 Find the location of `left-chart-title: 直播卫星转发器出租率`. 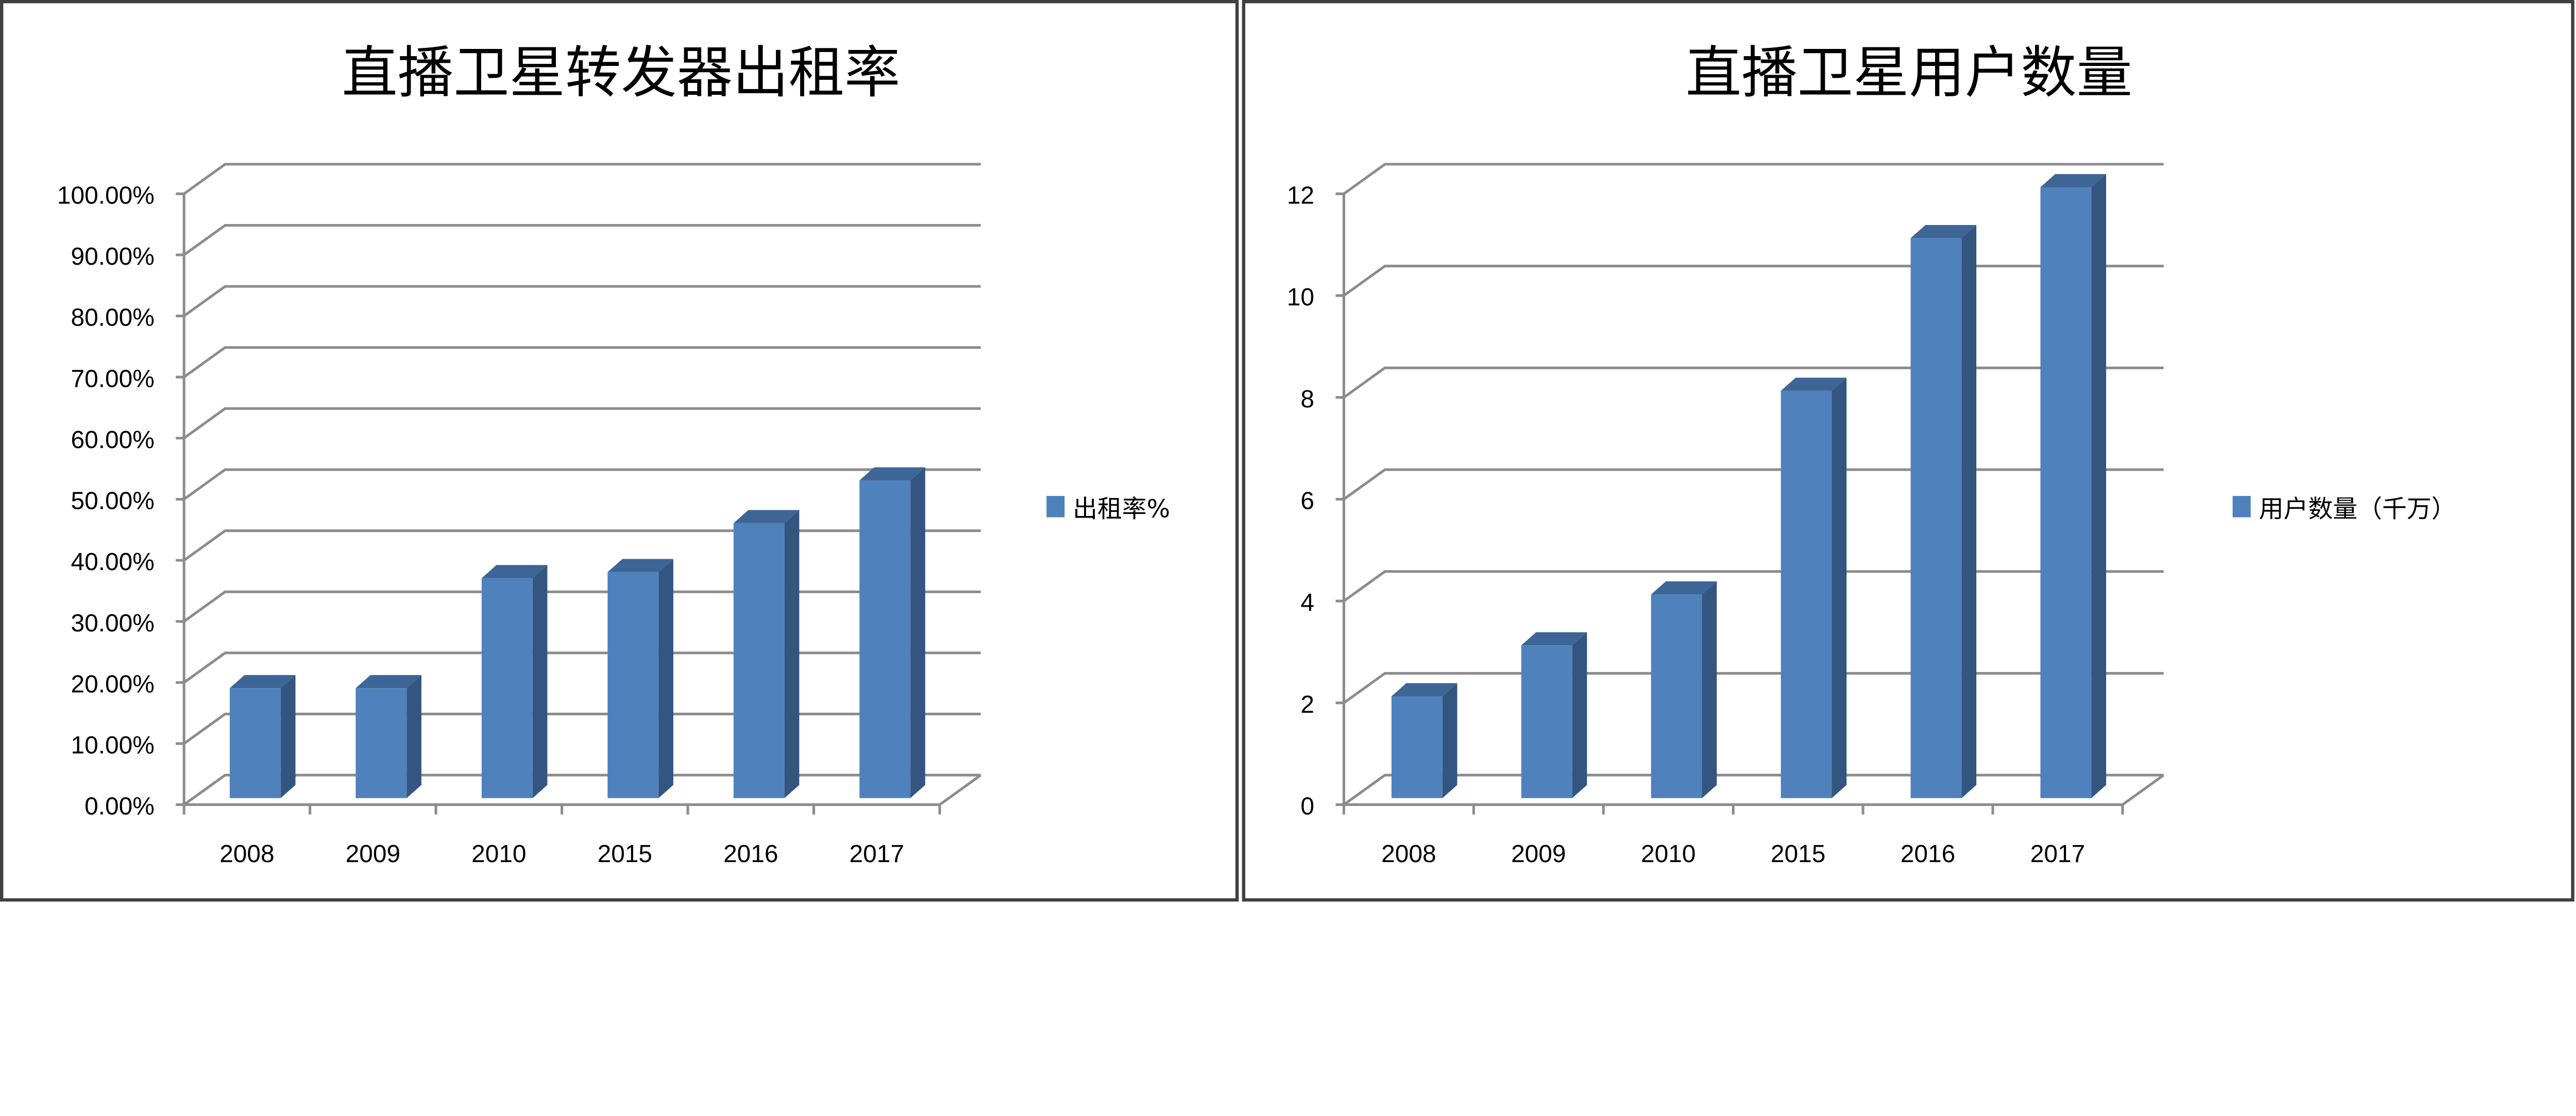

left-chart-title: 直播卫星转发器出租率 is located at coordinates (621, 73).